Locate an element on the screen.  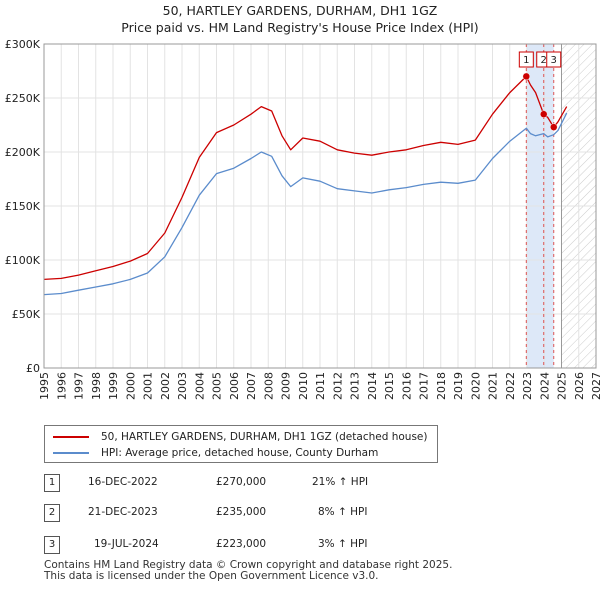
transaction-row: 1 16-DEC-2022 £270,000 21% ↑ HPI is located at coordinates (304, 483).